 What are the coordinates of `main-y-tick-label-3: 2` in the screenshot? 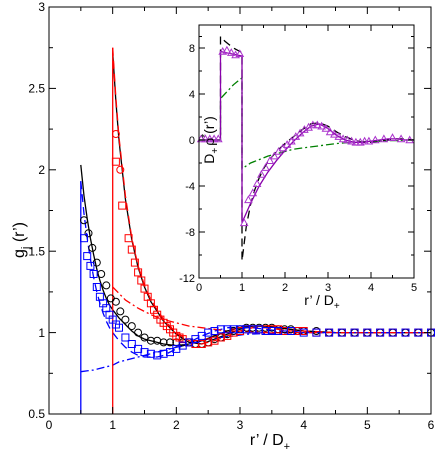 It's located at (41, 170).